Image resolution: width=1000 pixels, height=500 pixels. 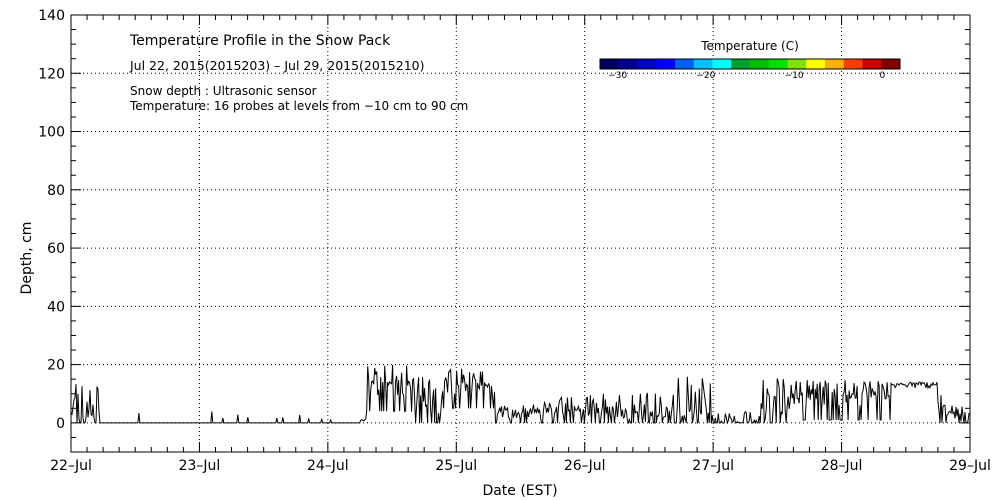 What do you see at coordinates (60, 424) in the screenshot?
I see `y-tick-label: 0` at bounding box center [60, 424].